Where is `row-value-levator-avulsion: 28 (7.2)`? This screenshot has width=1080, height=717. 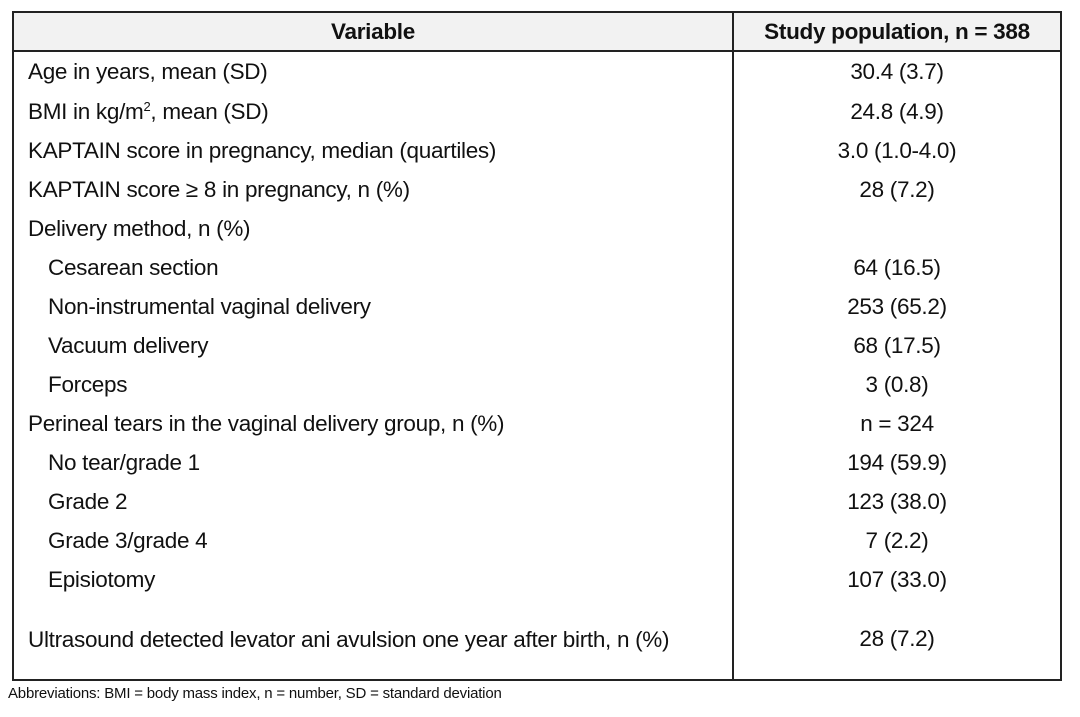
row-value-levator-avulsion: 28 (7.2) is located at coordinates (897, 640).